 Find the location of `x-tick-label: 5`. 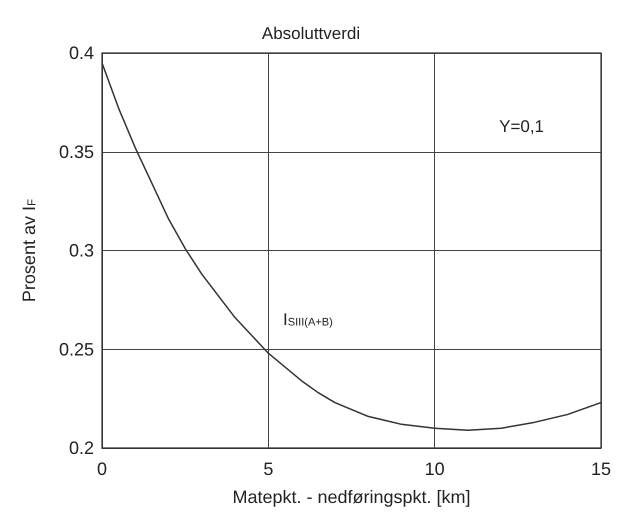

x-tick-label: 5 is located at coordinates (268, 469).